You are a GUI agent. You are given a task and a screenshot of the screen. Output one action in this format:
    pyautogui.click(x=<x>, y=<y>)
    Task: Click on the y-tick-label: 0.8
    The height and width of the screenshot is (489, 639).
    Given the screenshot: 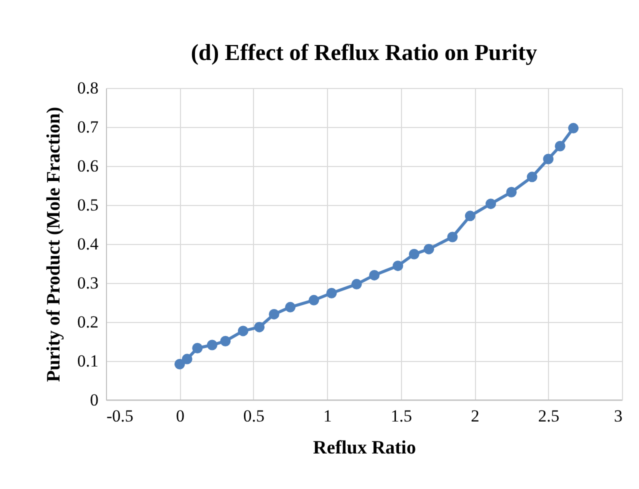 What is the action you would take?
    pyautogui.click(x=87, y=88)
    